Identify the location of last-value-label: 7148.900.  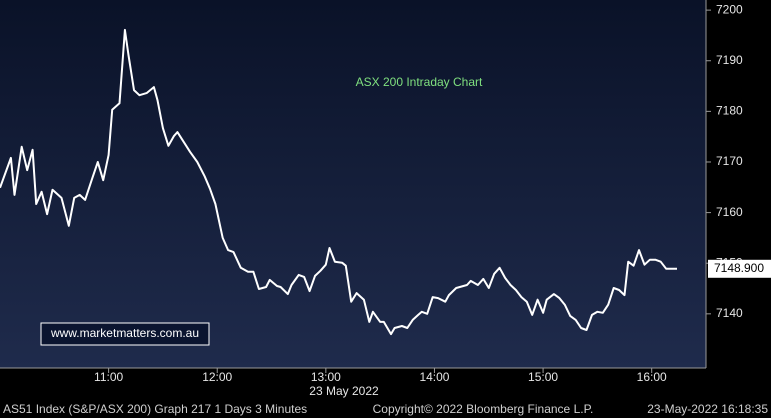
(739, 268).